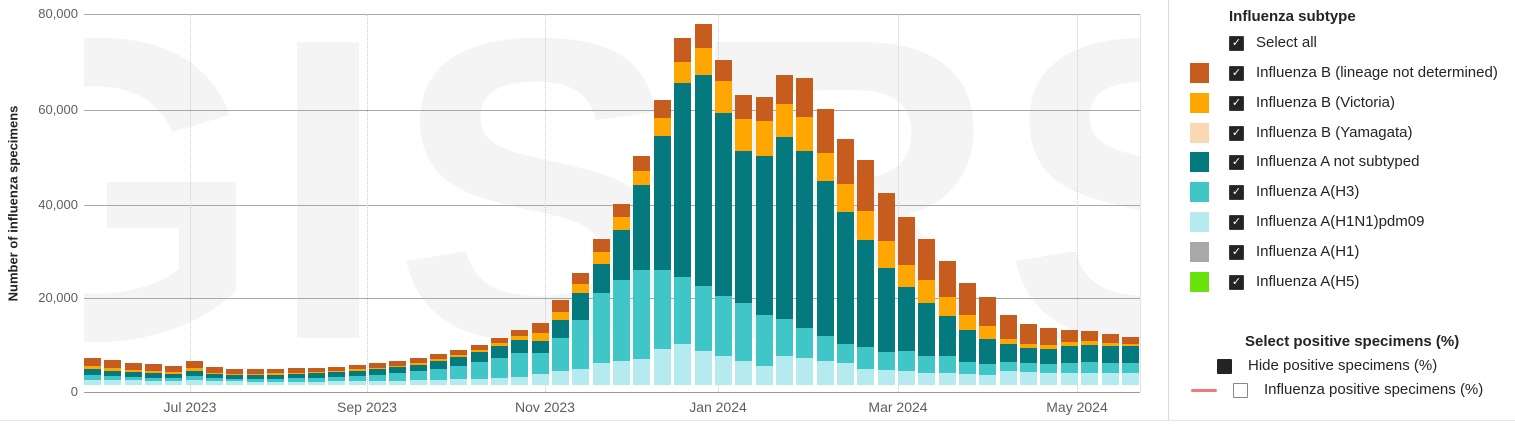  I want to click on legend-row-influenza-positive-specimens-: Influenza positive specimens (%), so click(1341, 390).